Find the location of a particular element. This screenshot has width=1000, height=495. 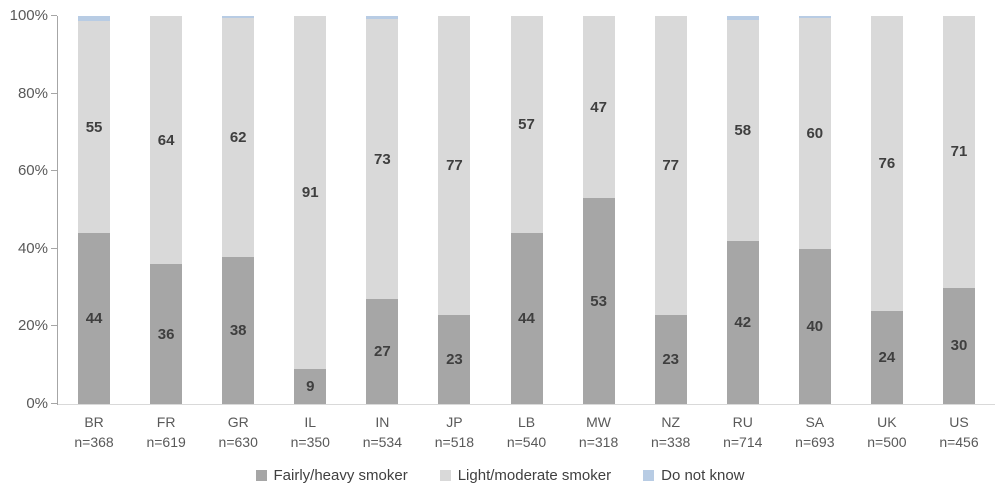

sample-size-label: n=456 is located at coordinates (959, 442).